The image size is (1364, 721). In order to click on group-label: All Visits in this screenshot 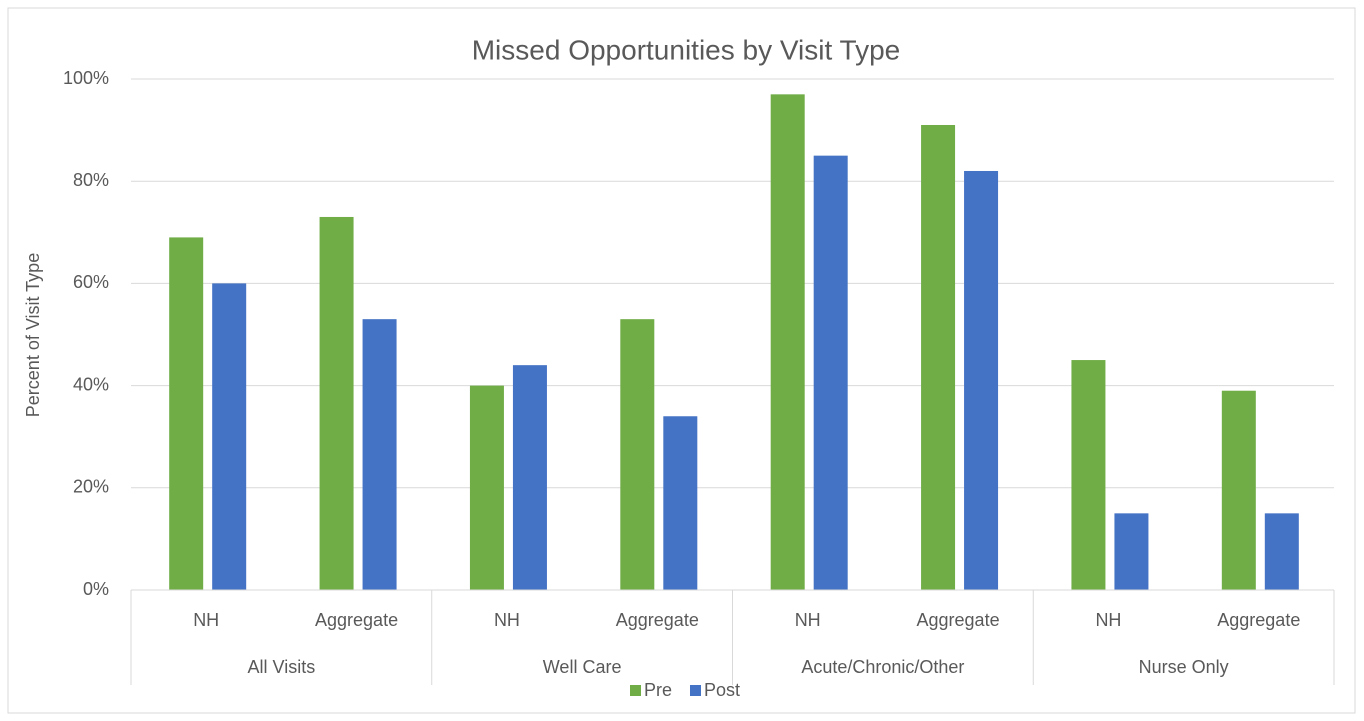, I will do `click(282, 667)`.